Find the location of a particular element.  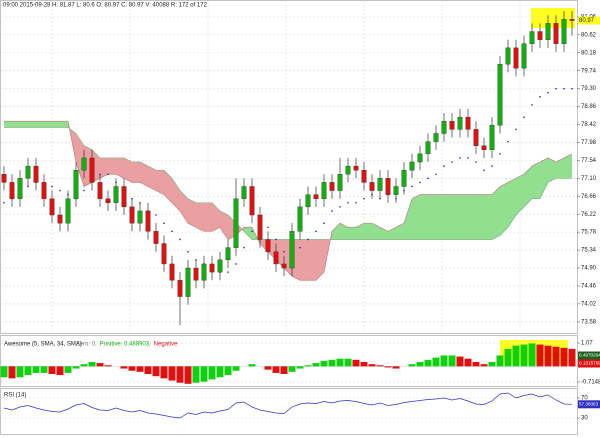

y-tick-label: 79.30 is located at coordinates (589, 89).